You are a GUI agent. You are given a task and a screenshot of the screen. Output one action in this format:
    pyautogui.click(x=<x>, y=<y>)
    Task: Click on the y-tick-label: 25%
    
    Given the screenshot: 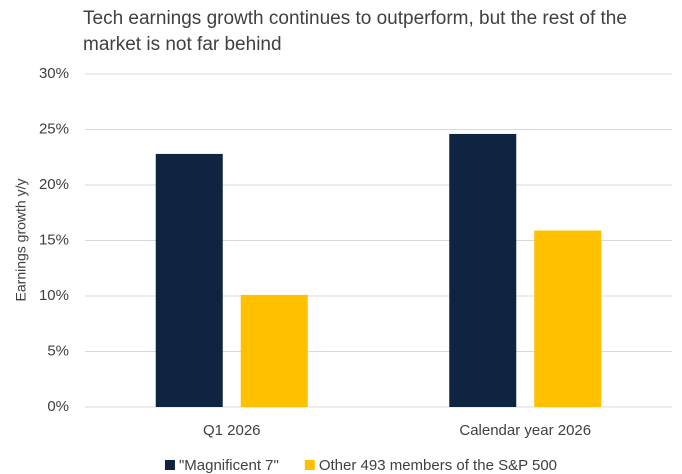 What is the action you would take?
    pyautogui.click(x=54, y=128)
    